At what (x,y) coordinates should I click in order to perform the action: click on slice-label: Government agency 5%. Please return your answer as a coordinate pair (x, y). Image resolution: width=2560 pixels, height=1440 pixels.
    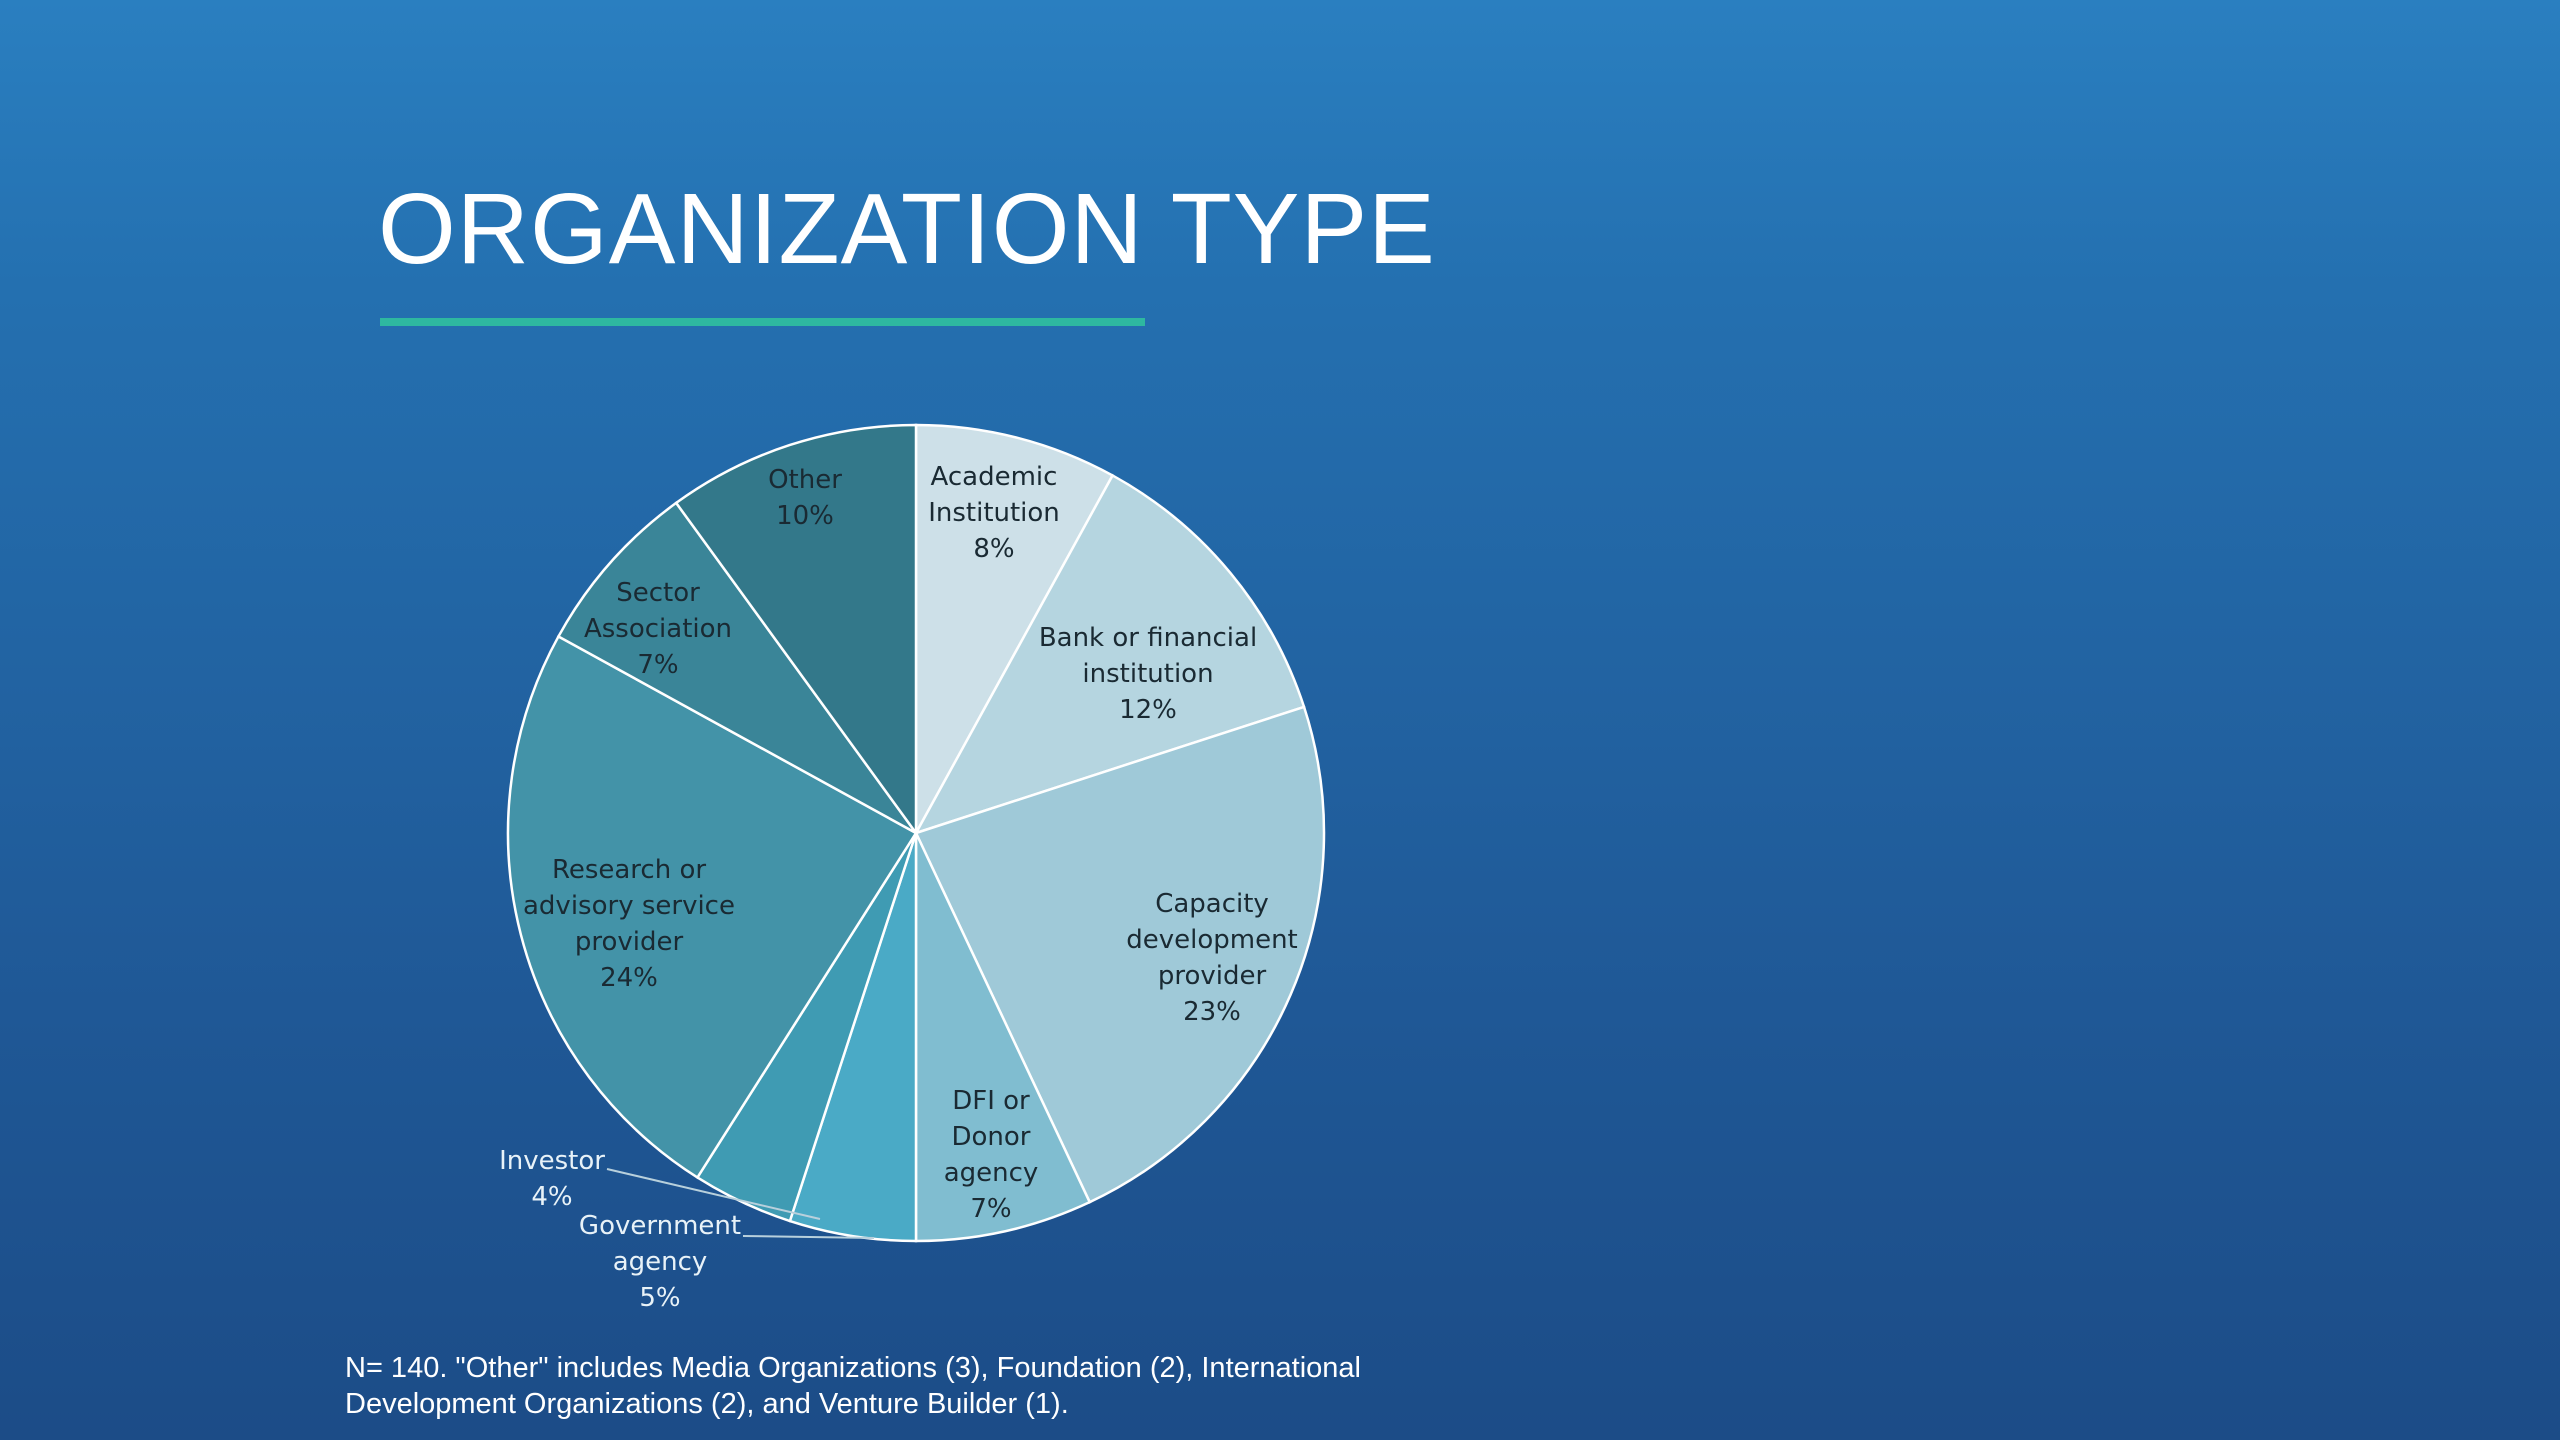
    Looking at the image, I should click on (660, 1262).